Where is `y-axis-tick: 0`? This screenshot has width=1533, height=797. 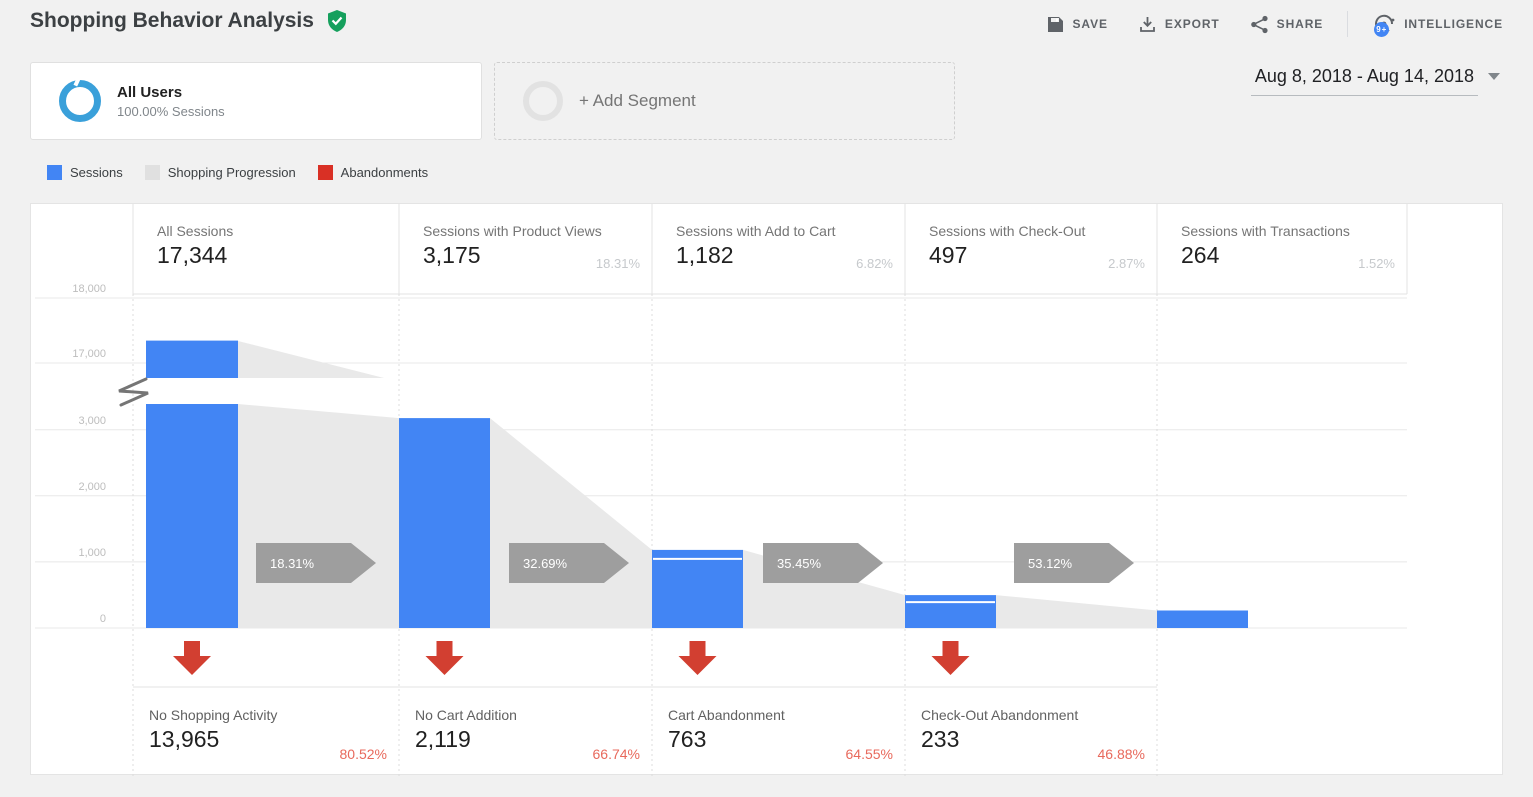
y-axis-tick: 0 is located at coordinates (102, 619).